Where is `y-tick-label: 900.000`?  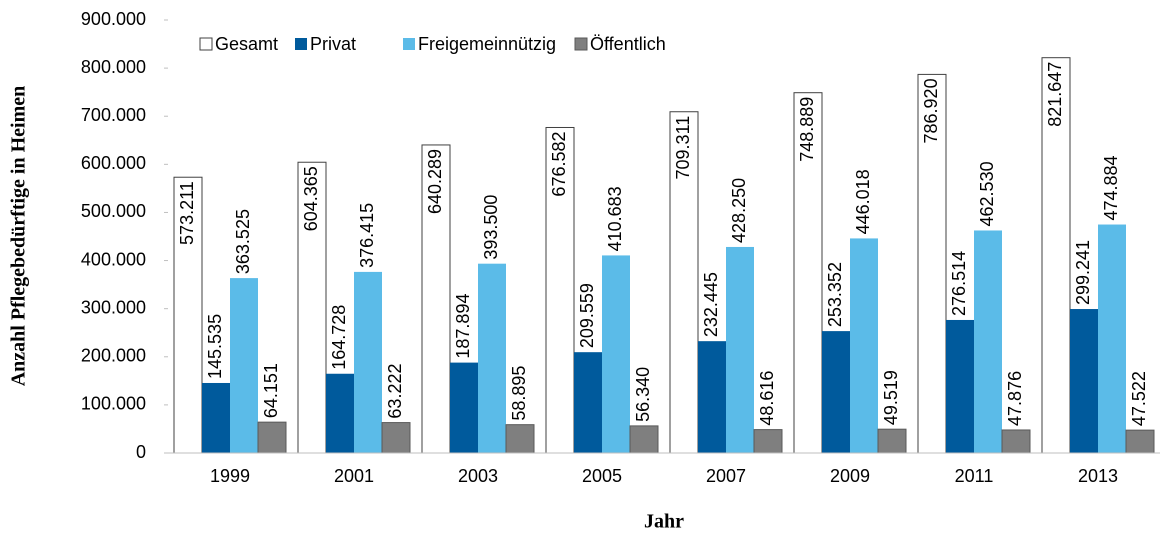 y-tick-label: 900.000 is located at coordinates (113, 19).